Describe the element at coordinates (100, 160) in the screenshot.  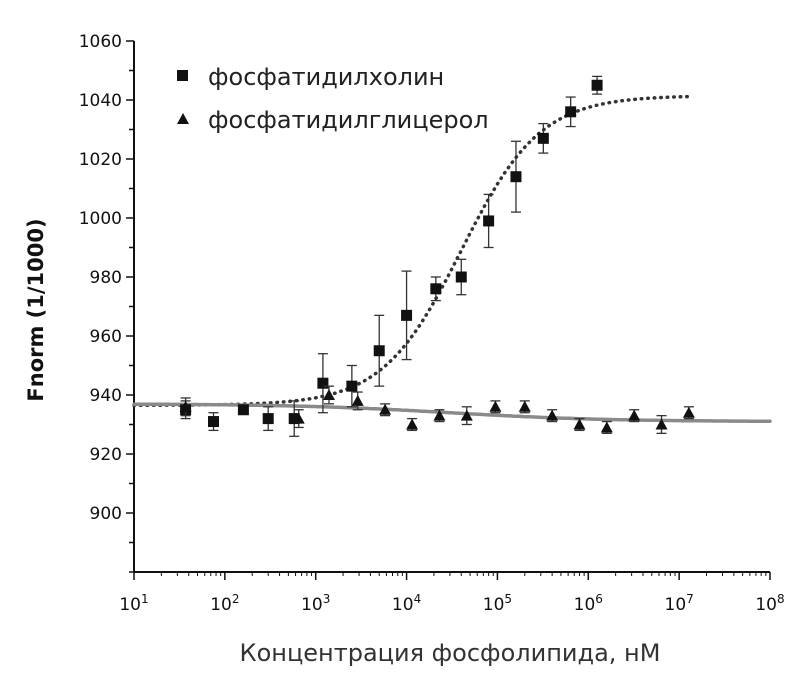
I see `y-tick-label: 1020` at that location.